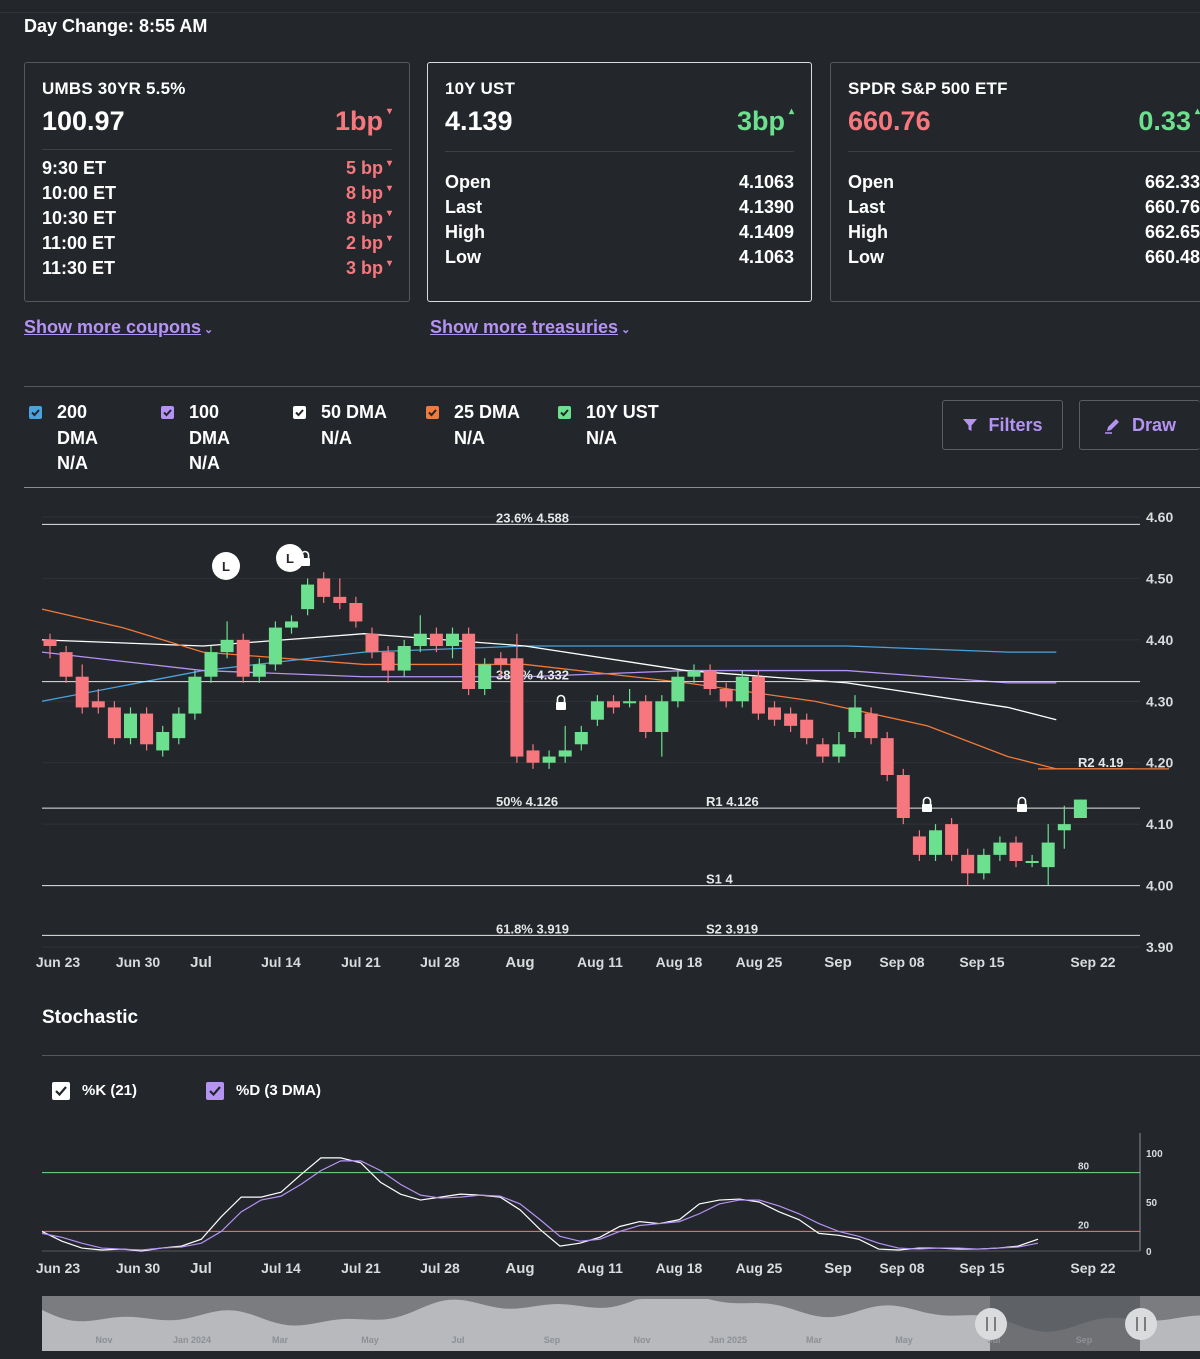  I want to click on divider, so click(612, 386).